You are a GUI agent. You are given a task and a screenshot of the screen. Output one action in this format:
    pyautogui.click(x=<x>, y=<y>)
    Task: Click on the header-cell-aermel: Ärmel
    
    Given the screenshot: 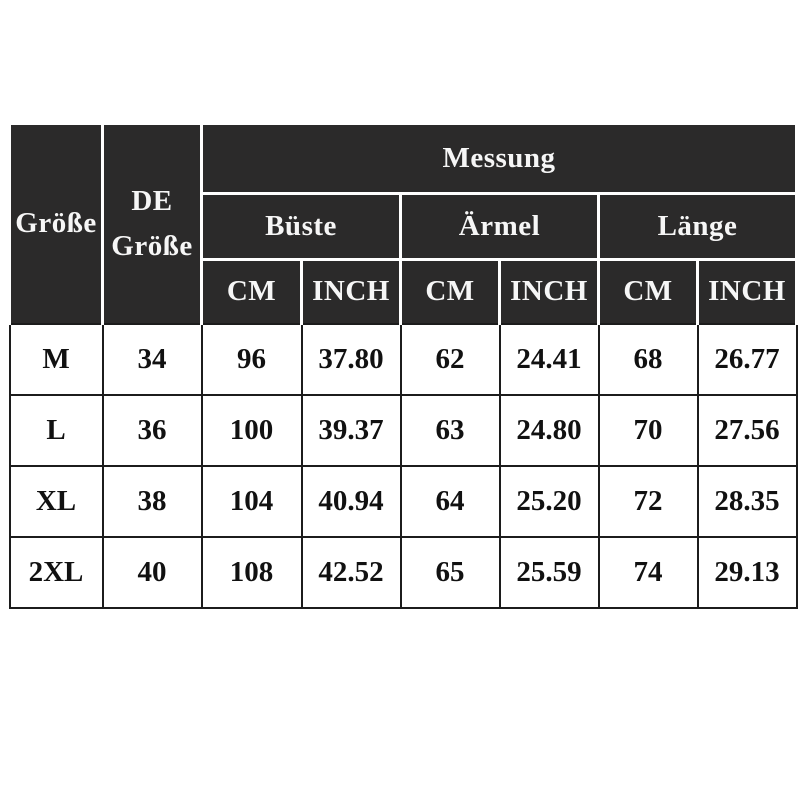 What is the action you would take?
    pyautogui.click(x=499, y=226)
    